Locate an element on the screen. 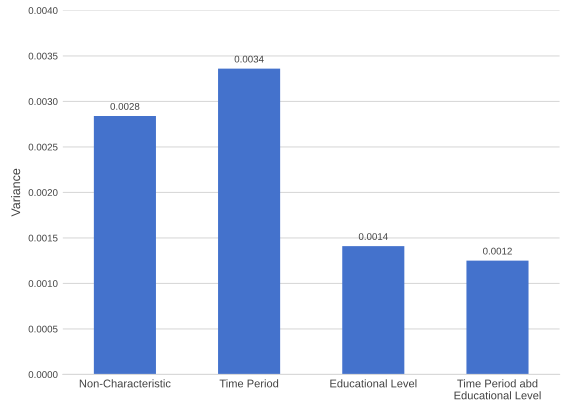 The height and width of the screenshot is (416, 571). x-tick-label: Time Period is located at coordinates (249, 383).